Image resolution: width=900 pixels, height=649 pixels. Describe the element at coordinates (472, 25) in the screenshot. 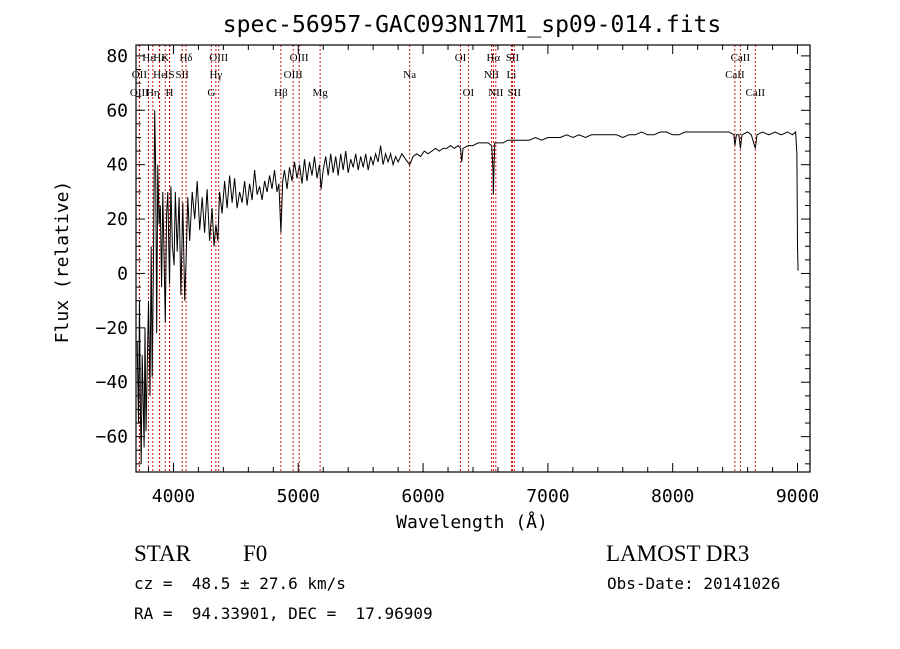

I see `chart-title: spec-56957-GAC093N17M1_sp09-014.fits` at that location.